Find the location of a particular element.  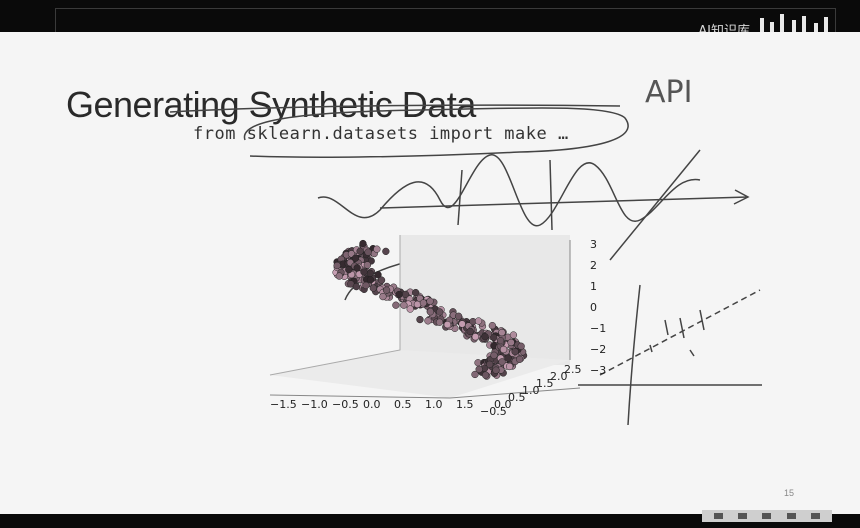

pen-tool-icon is located at coordinates (743, 516).